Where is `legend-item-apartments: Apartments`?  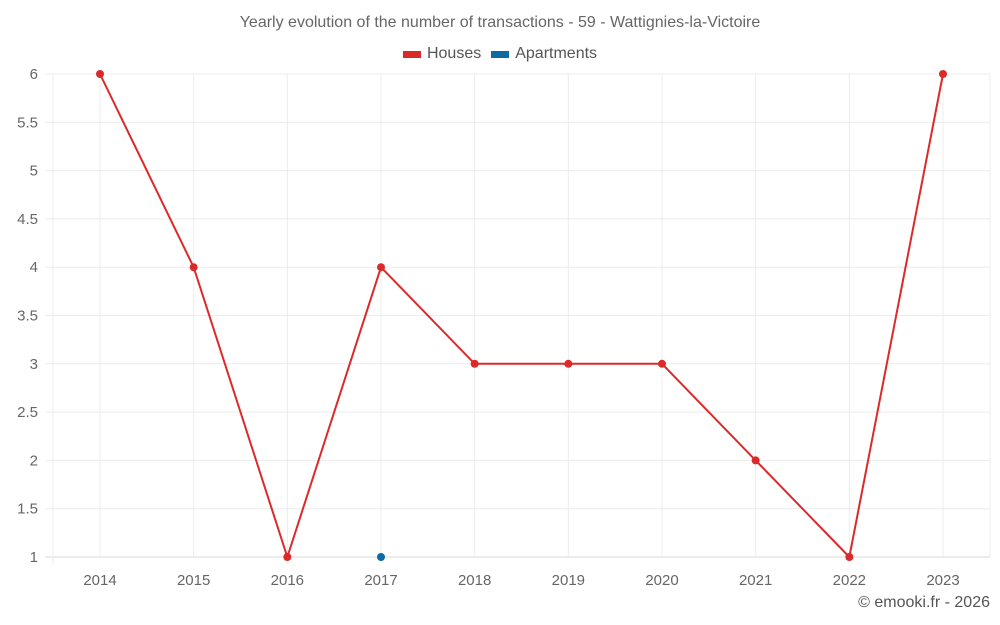 legend-item-apartments: Apartments is located at coordinates (544, 54).